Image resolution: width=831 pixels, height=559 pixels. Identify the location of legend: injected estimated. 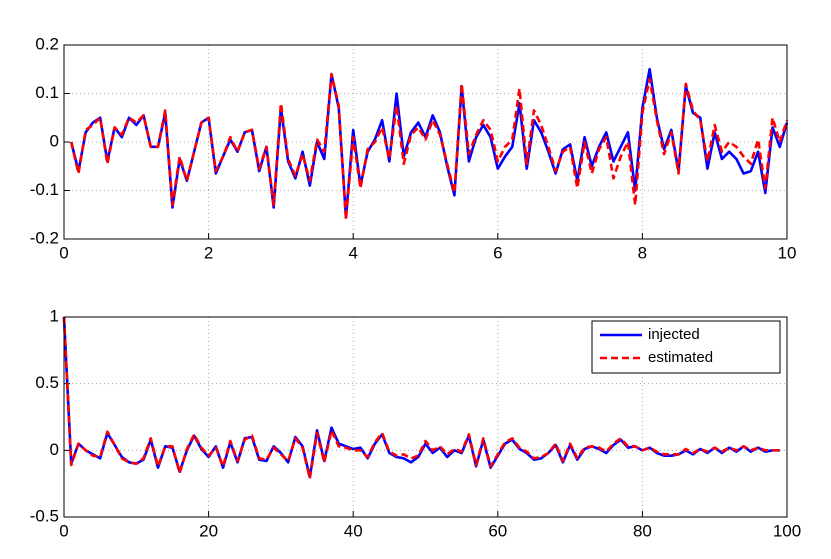
(686, 347).